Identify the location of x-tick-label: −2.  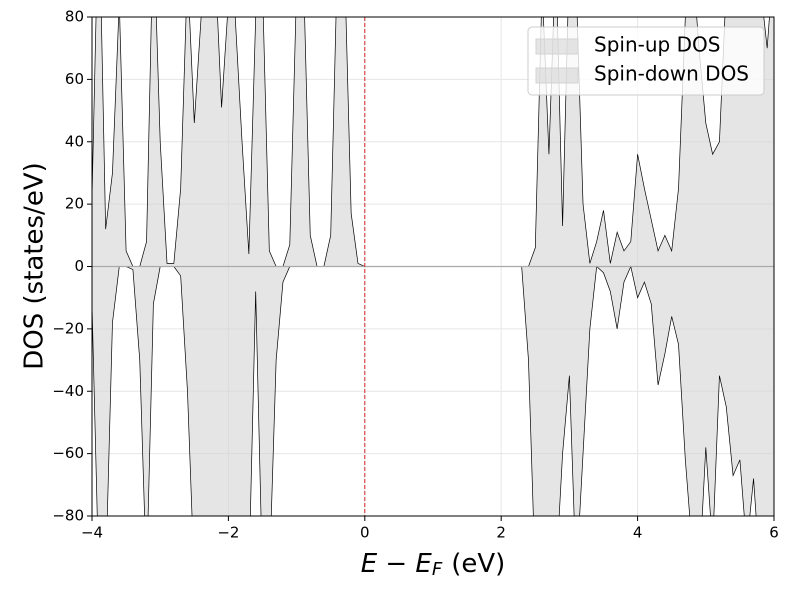
(228, 533).